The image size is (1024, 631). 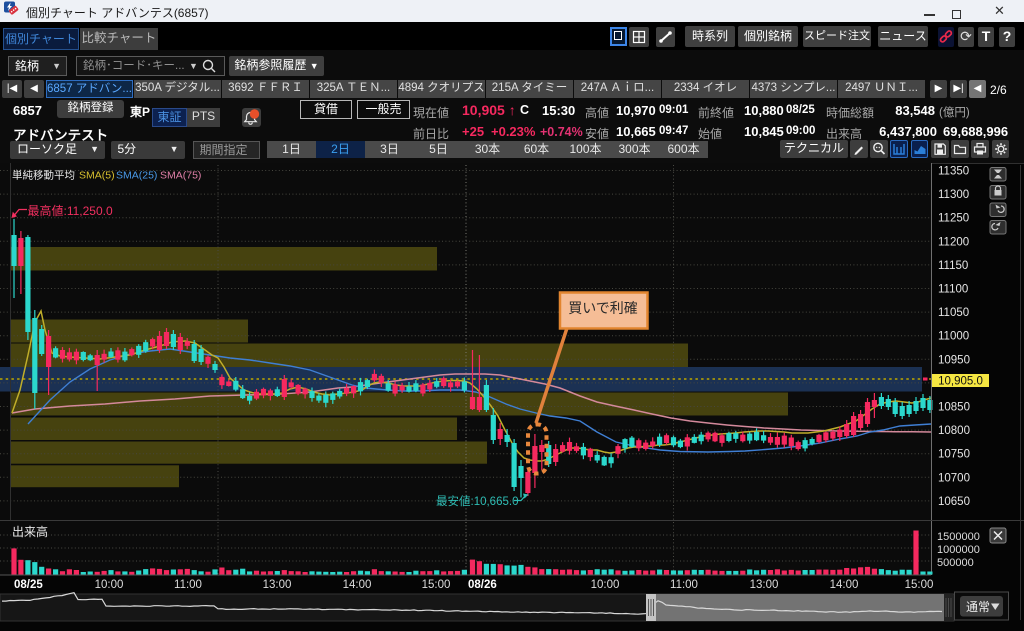 What do you see at coordinates (953, 313) in the screenshot?
I see `svg-text: 11050` at bounding box center [953, 313].